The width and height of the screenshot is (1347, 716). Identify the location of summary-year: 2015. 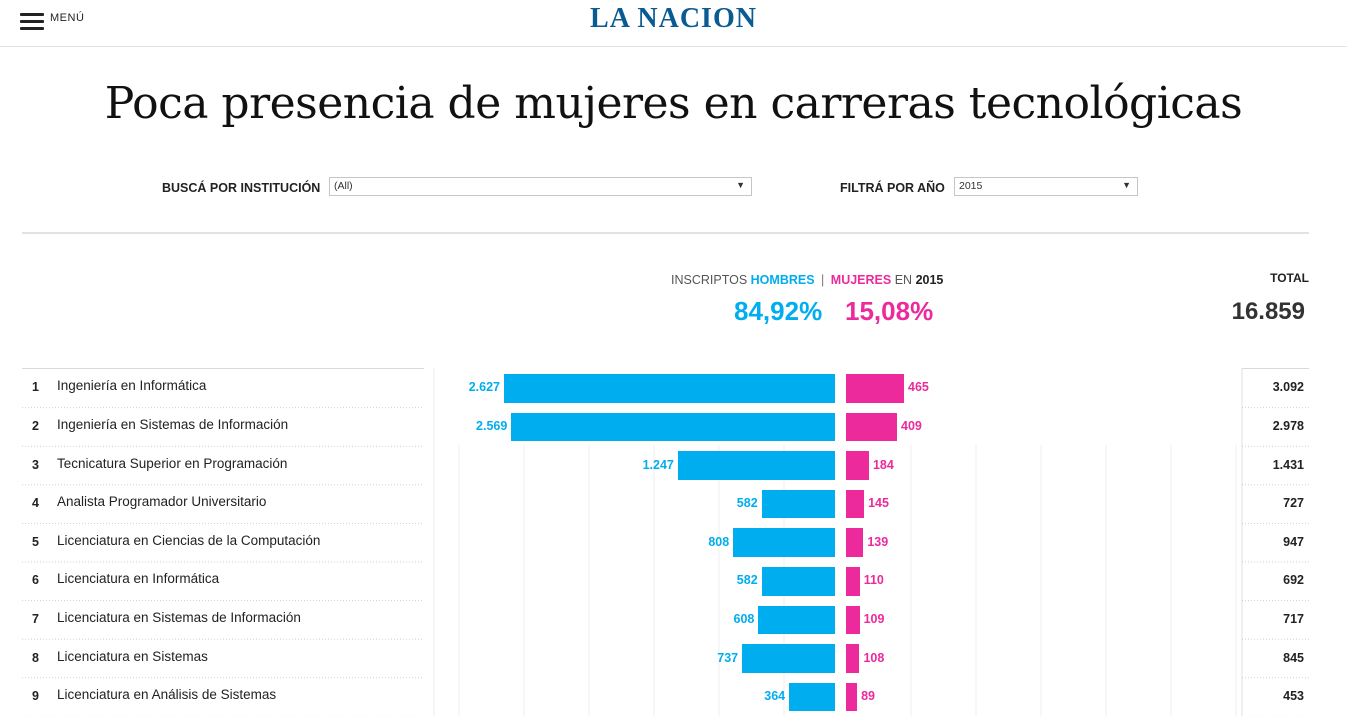
(929, 280).